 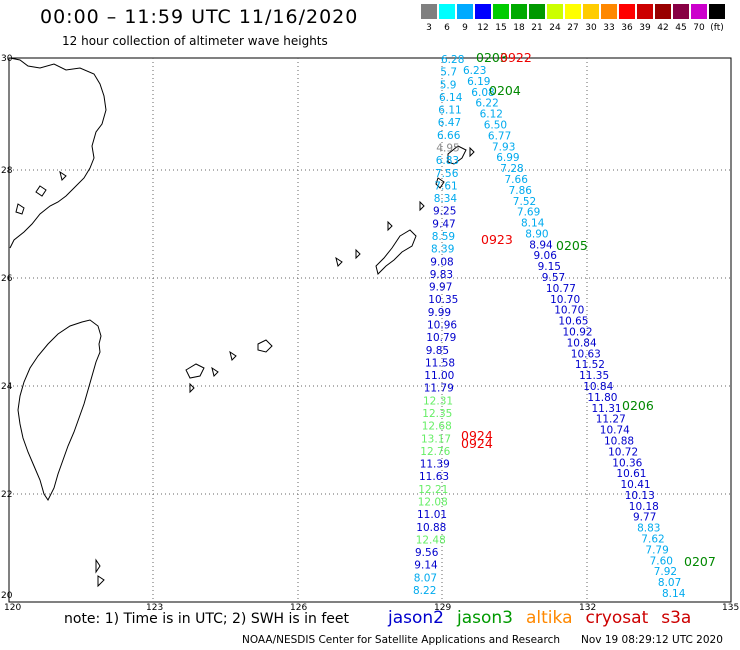 I want to click on wave-height-value: 12.21, so click(x=433, y=490).